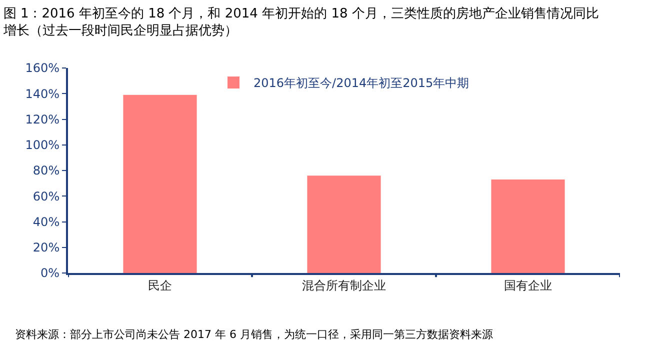 Image resolution: width=665 pixels, height=349 pixels. Describe the element at coordinates (42, 119) in the screenshot. I see `y-tick-label: 120%` at that location.